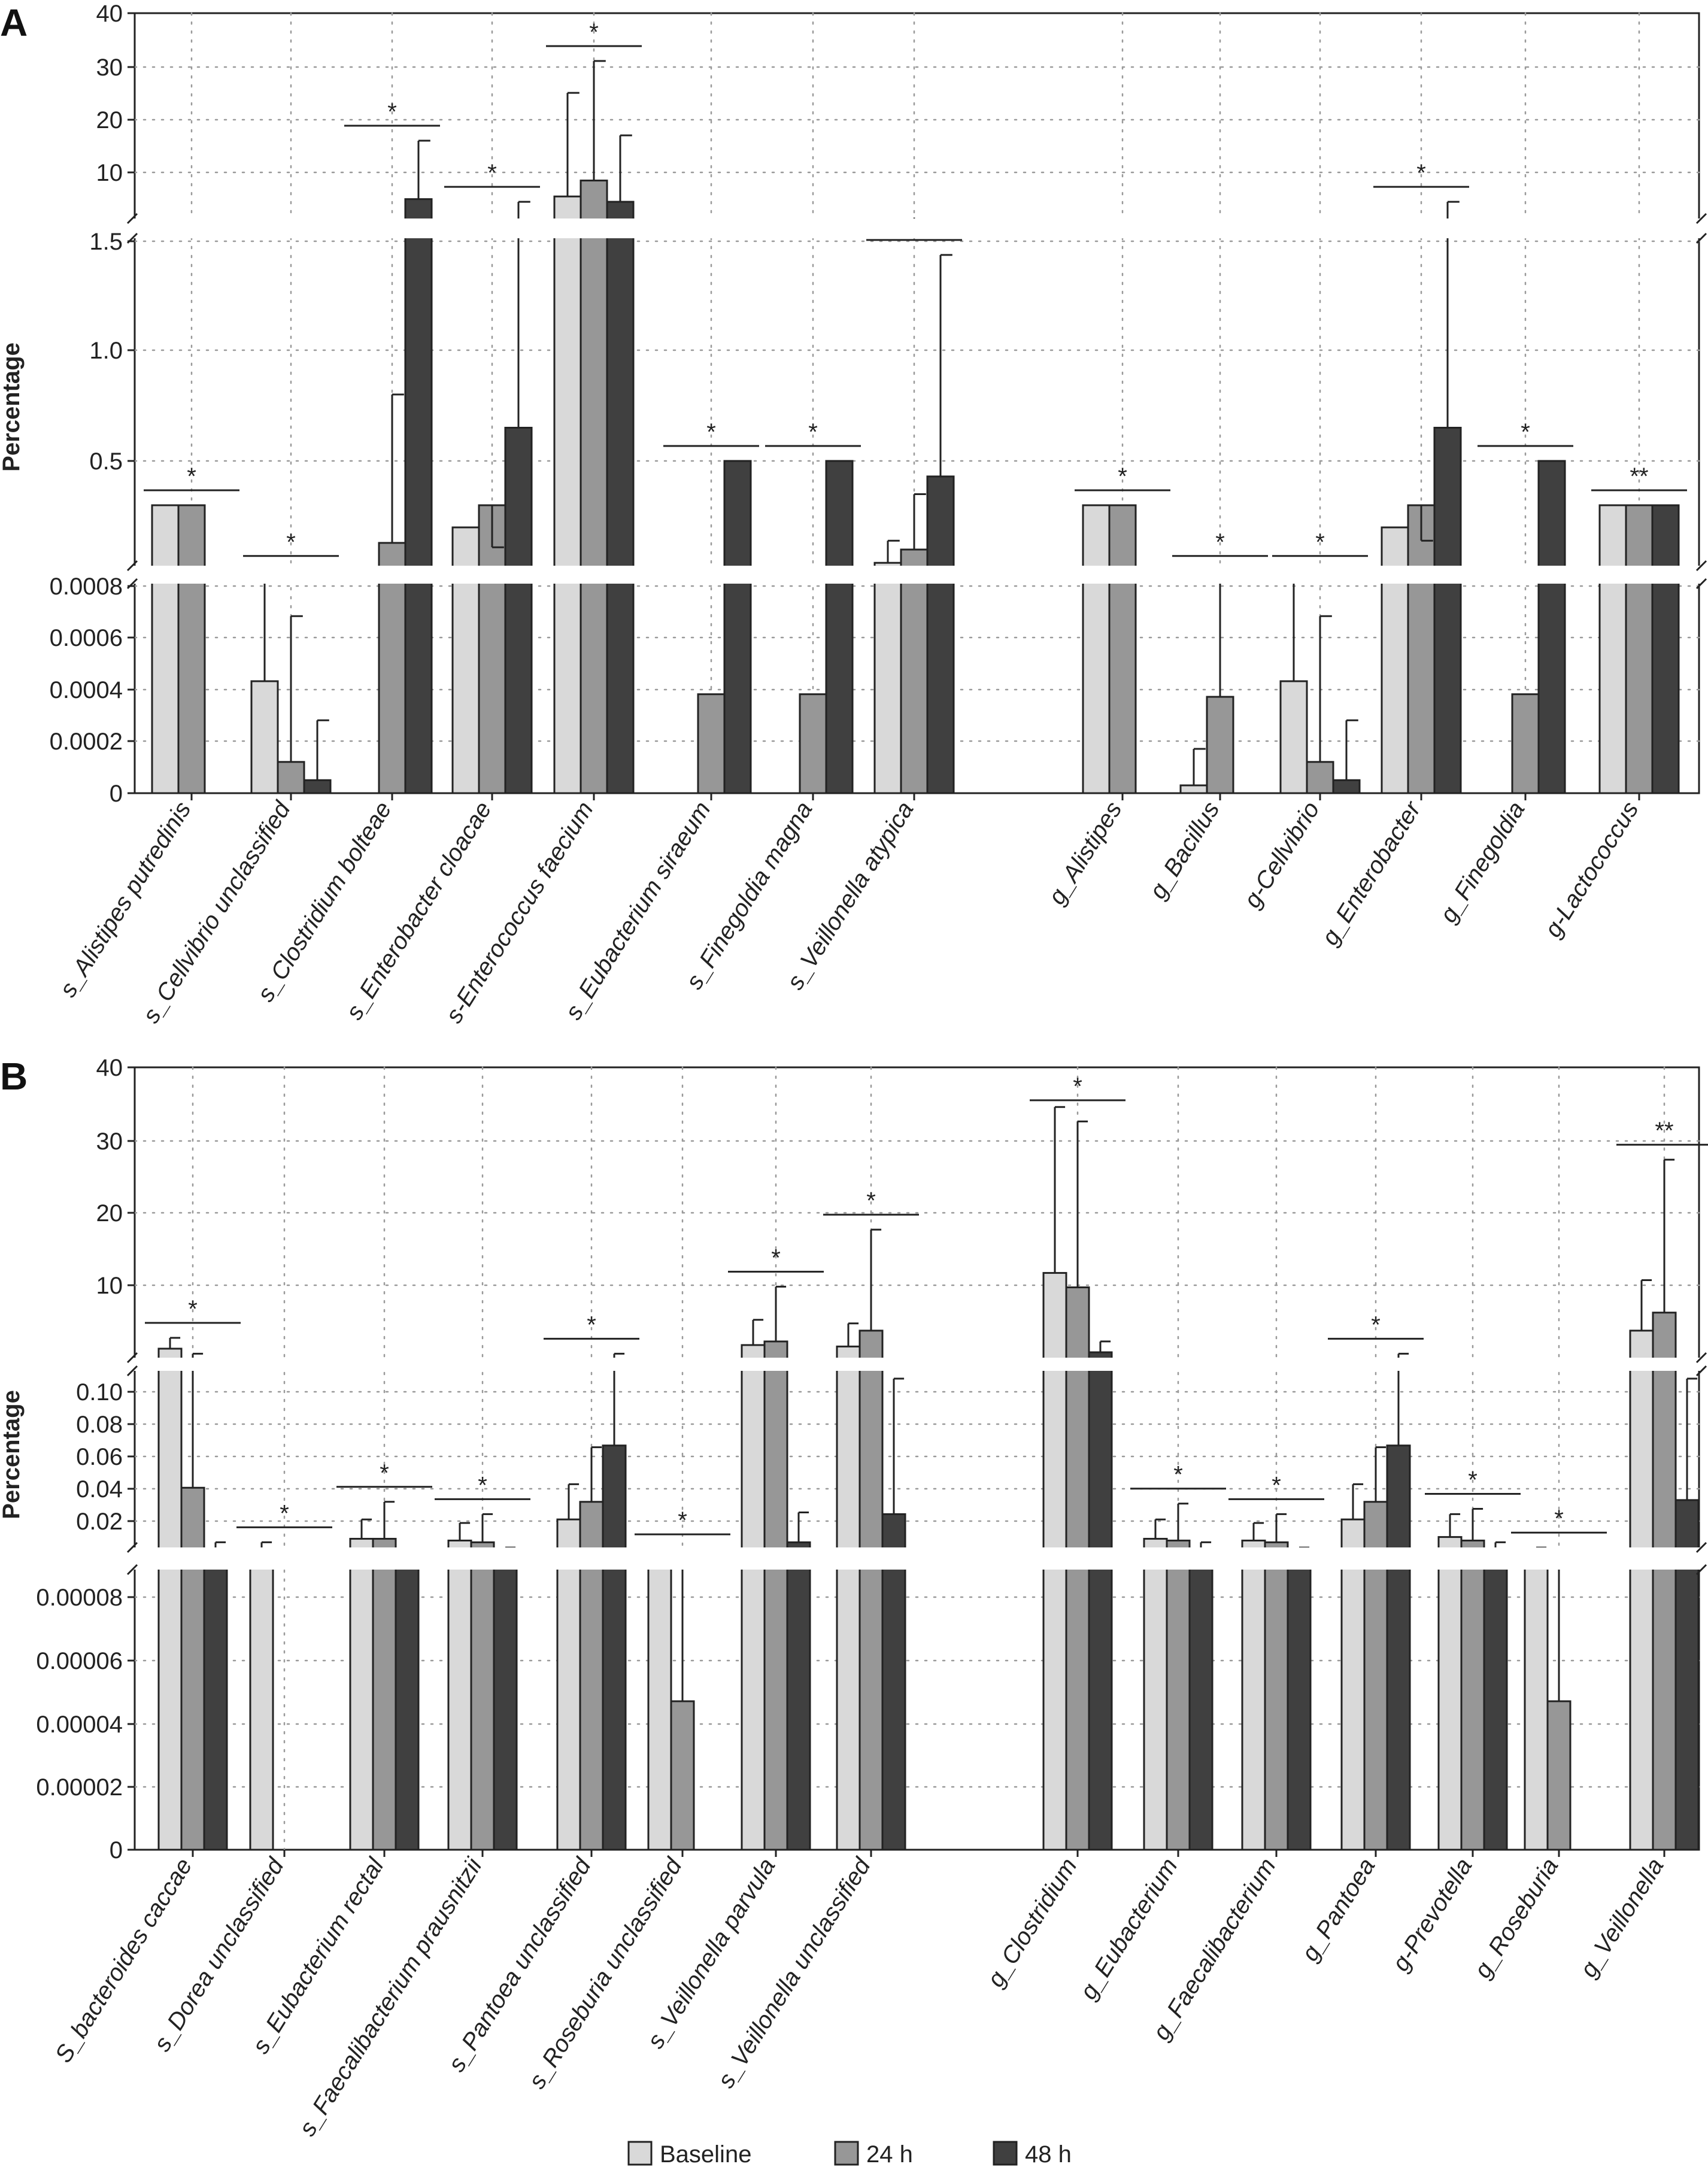 Image resolution: width=1708 pixels, height=2170 pixels. What do you see at coordinates (106, 462) in the screenshot?
I see `y-tick-label: 0.5` at bounding box center [106, 462].